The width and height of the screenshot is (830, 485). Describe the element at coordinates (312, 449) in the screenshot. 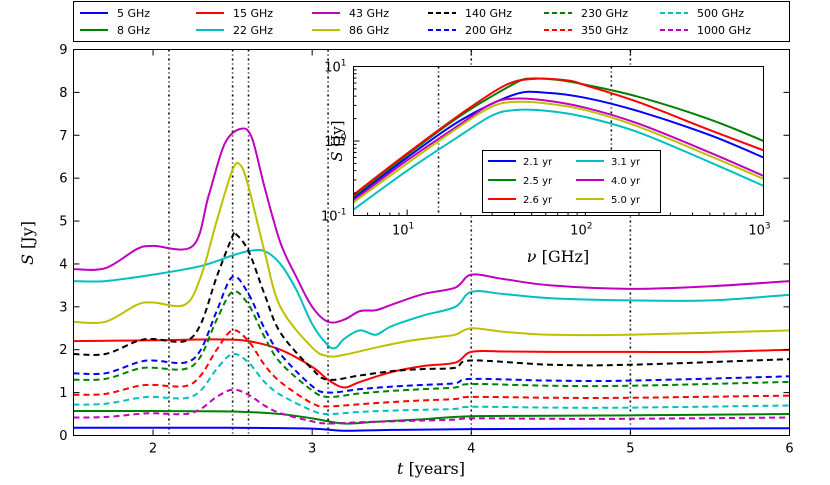

I see `main-x-tick-label-1: 3` at that location.